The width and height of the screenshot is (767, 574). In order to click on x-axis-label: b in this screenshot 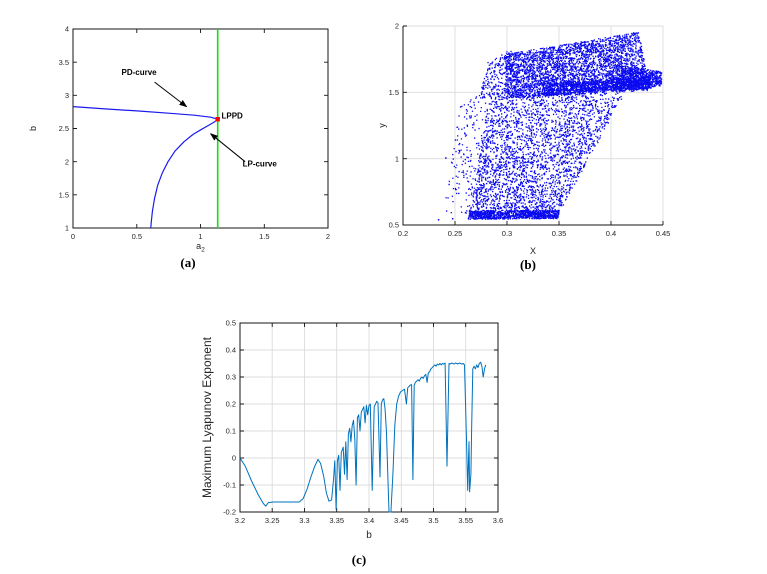, I will do `click(369, 535)`.